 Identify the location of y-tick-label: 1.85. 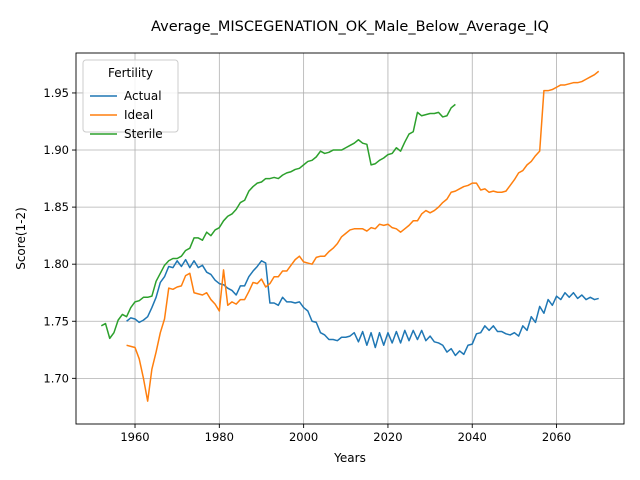
(56, 207).